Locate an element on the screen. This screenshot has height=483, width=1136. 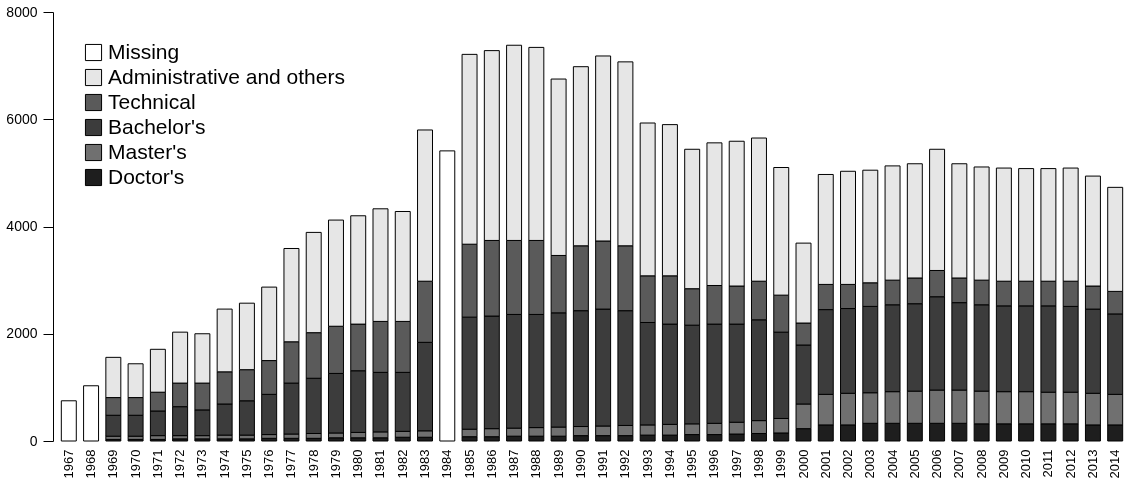
legend-label: Bachelor's is located at coordinates (157, 126).